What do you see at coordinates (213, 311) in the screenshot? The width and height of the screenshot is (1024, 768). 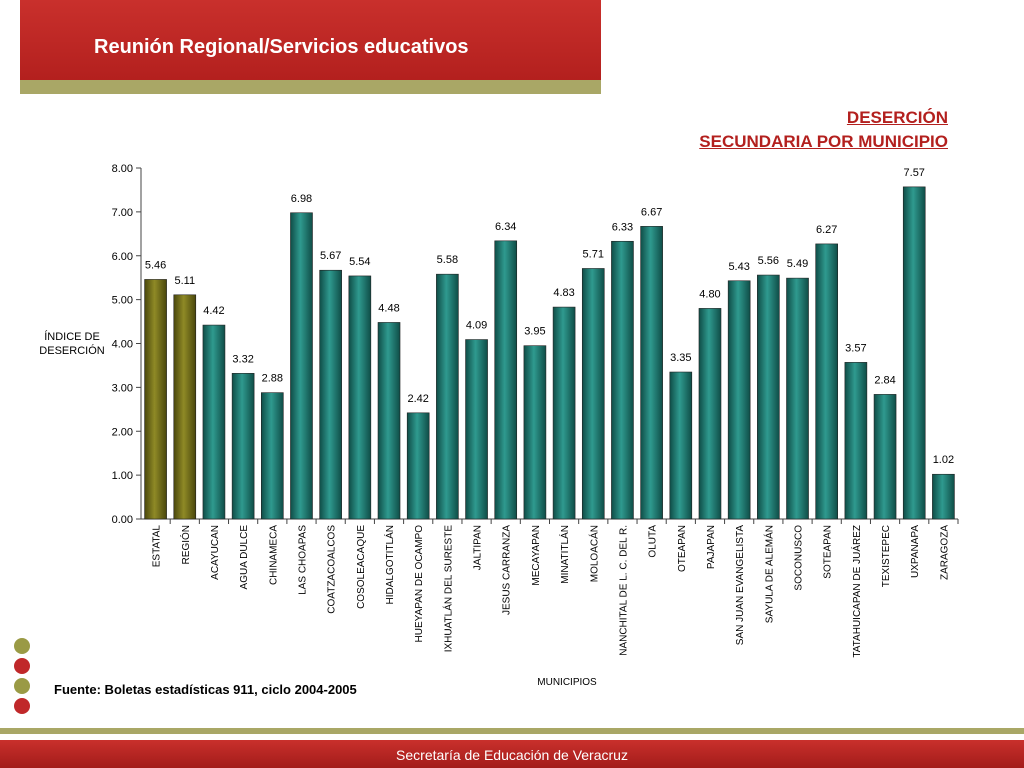 I see `data-label: 4.42` at bounding box center [213, 311].